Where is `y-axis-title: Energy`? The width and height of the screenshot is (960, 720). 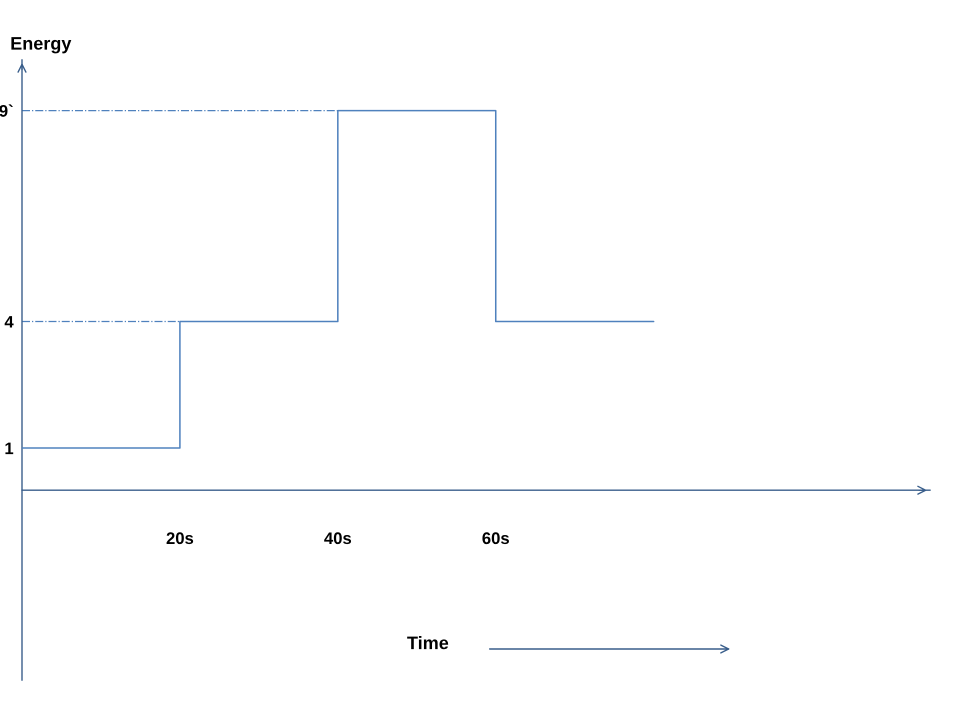
y-axis-title: Energy is located at coordinates (41, 45).